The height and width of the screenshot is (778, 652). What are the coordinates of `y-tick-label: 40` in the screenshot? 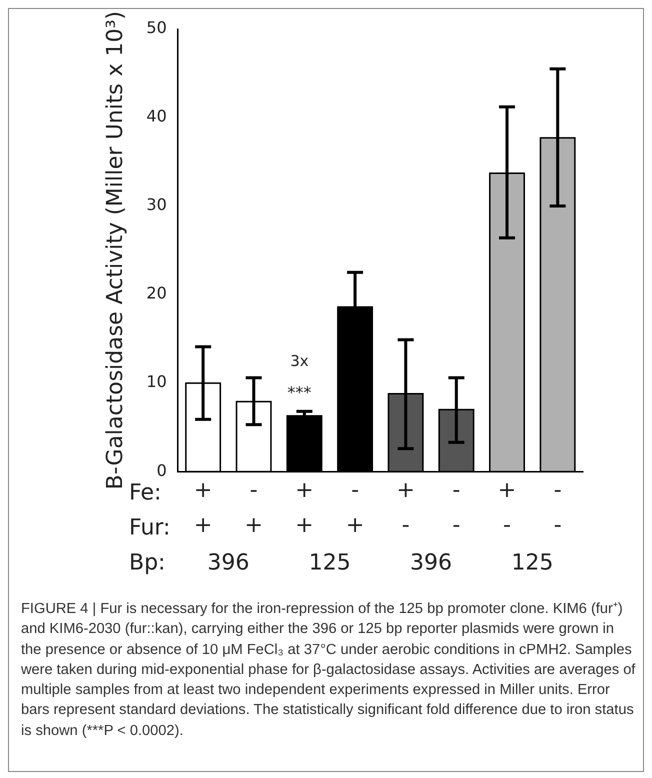 It's located at (156, 116).